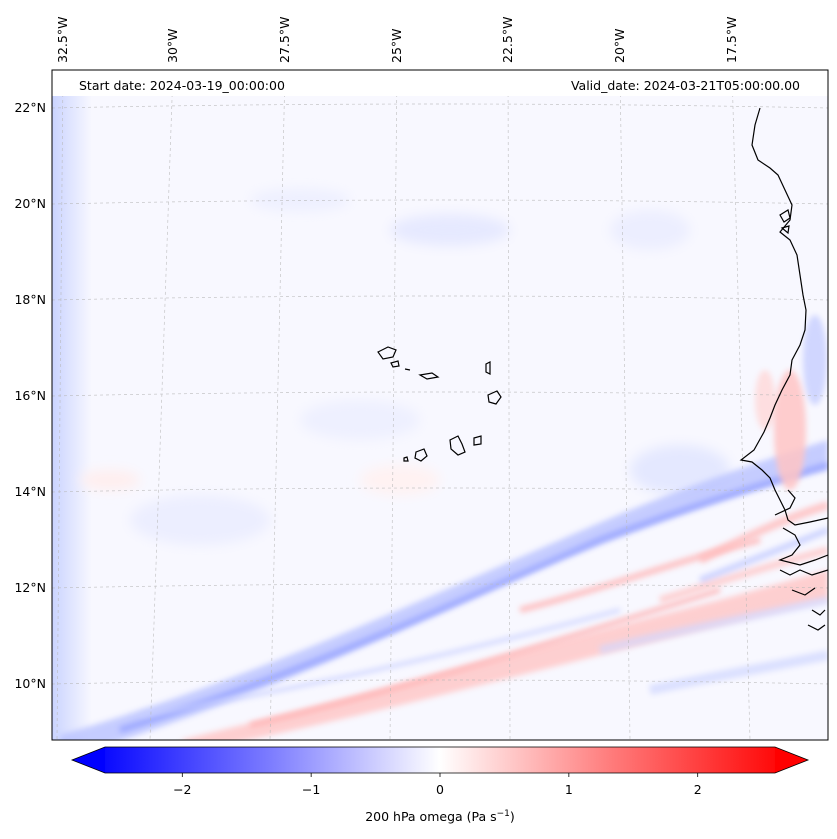 The image size is (837, 839). I want to click on colorbar-outline, so click(440, 760).